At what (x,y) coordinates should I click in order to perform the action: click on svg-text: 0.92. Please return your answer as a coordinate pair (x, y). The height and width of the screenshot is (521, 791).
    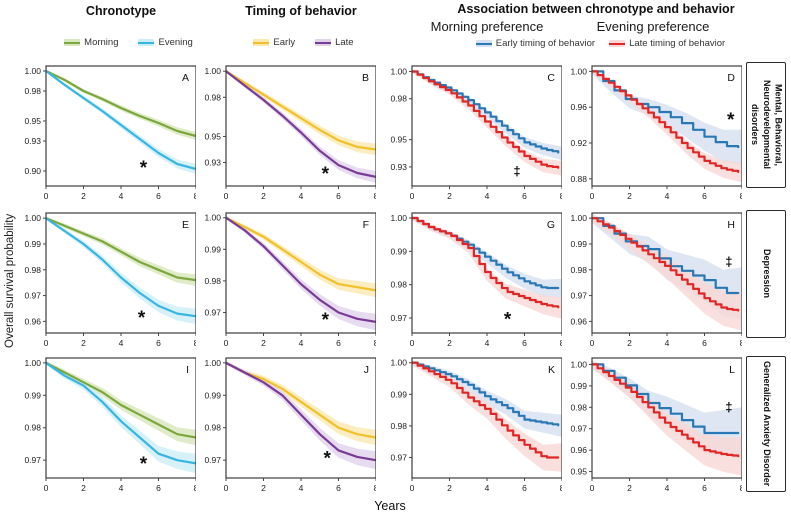
    Looking at the image, I should click on (578, 143).